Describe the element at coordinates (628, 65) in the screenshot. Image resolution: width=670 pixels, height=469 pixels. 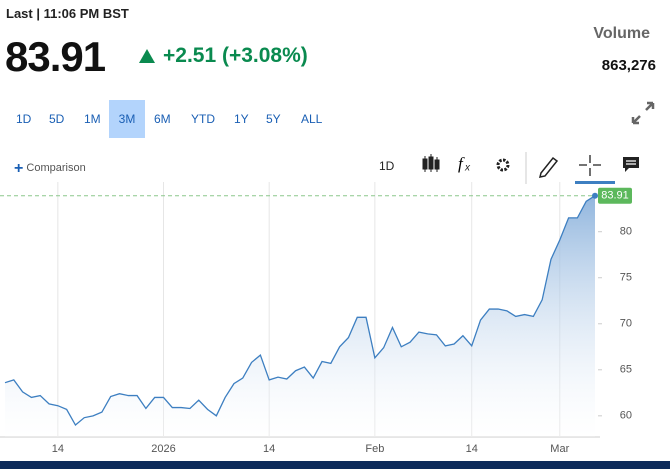
I see `volume: 863,276` at that location.